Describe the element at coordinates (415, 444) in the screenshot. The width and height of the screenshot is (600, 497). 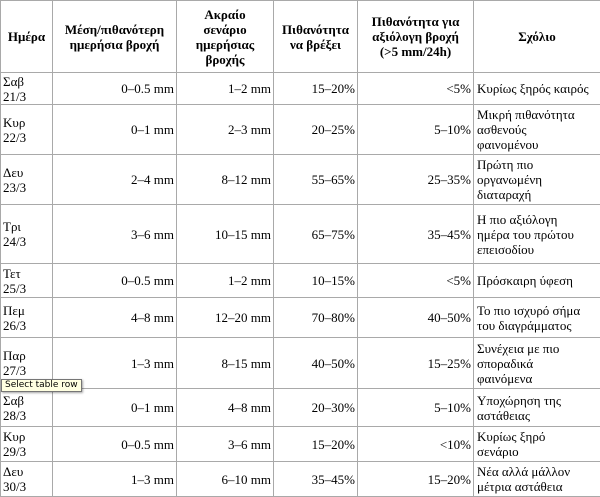
I see `significant-rain-cell: <10%` at that location.